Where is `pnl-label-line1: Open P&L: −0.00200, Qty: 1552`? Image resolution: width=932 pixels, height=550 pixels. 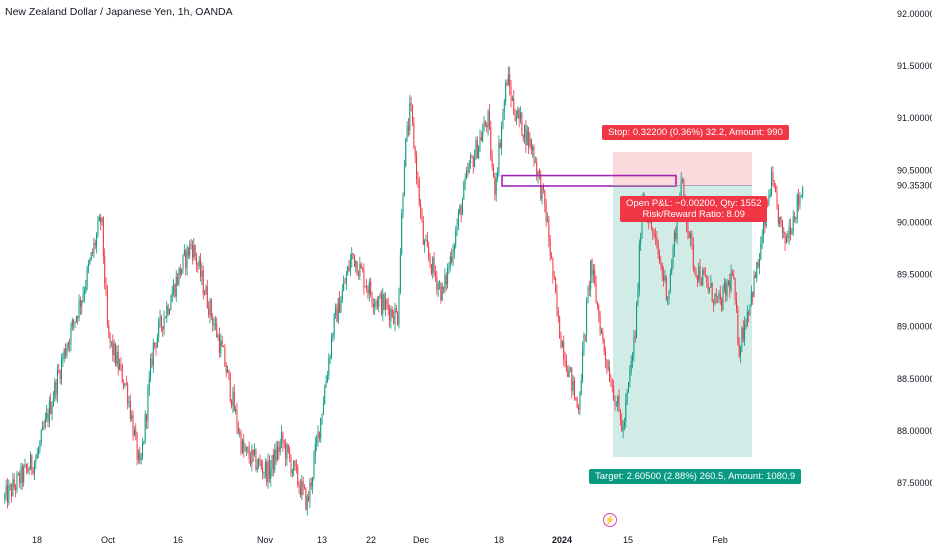
pnl-label-line1: Open P&L: −0.00200, Qty: 1552 is located at coordinates (694, 203).